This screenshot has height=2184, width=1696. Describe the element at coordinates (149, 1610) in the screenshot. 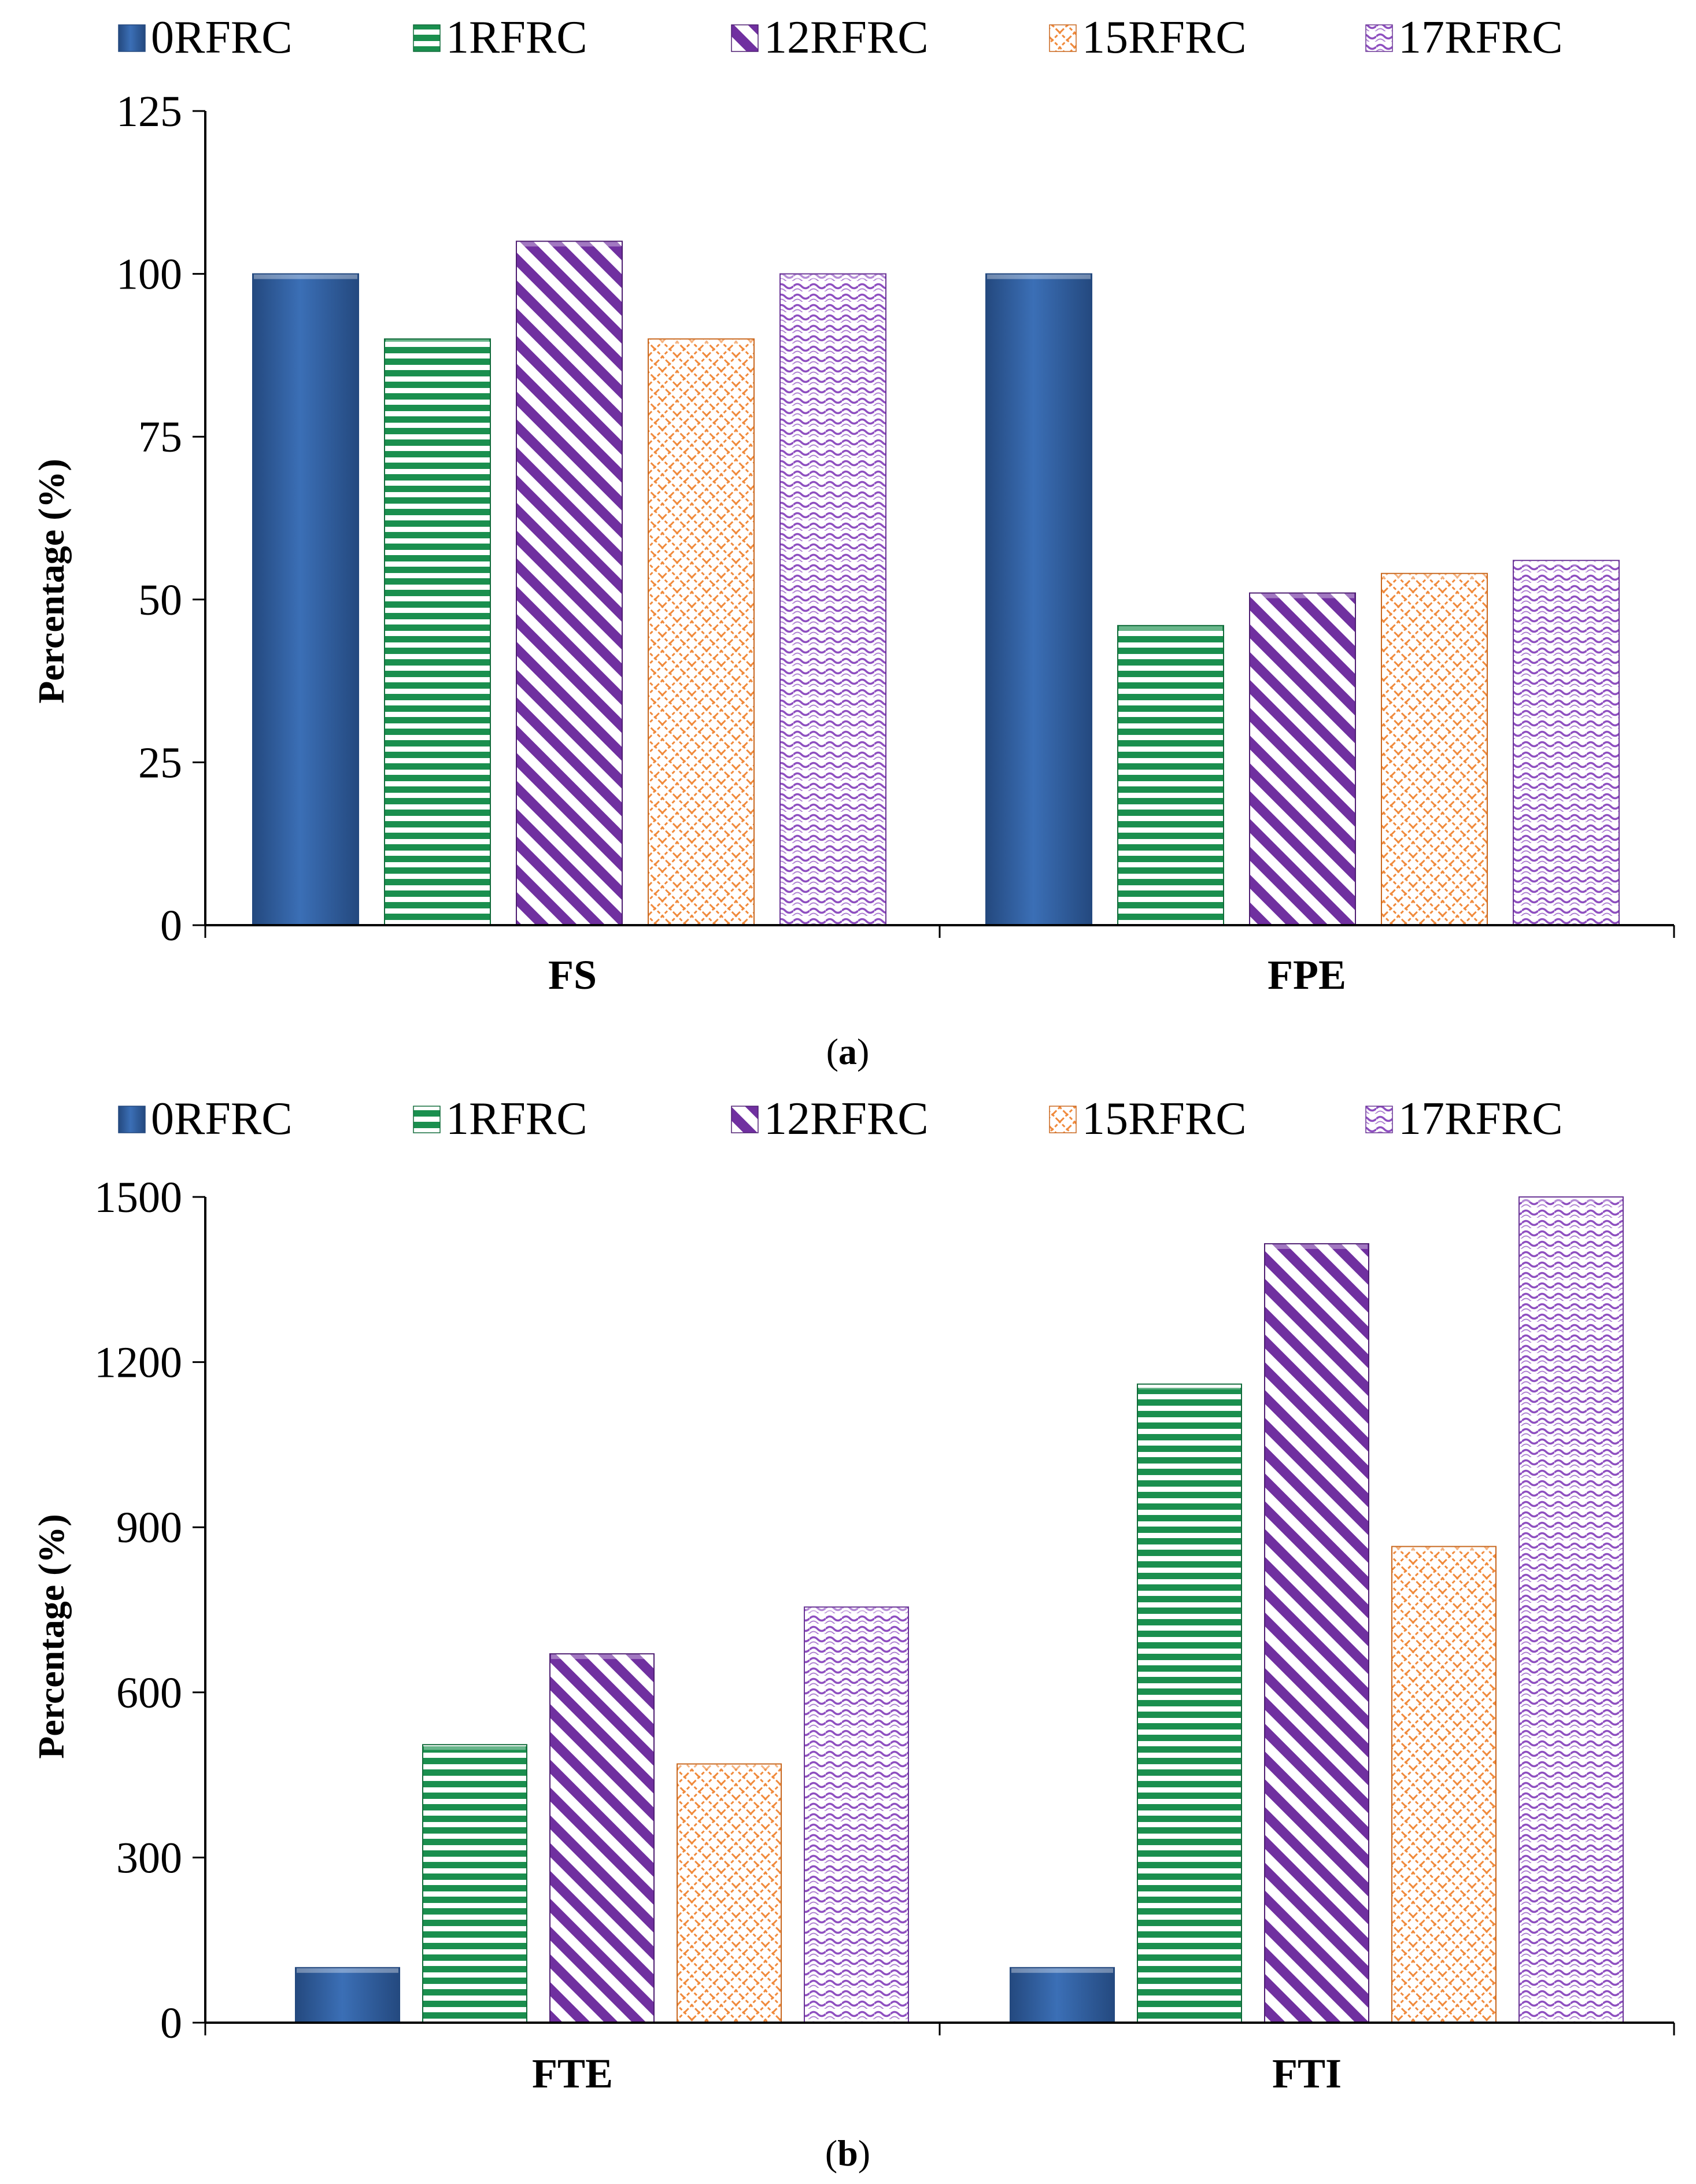

I see `y-ticks-panel-b: 0 300 600 900 1200 1500` at that location.